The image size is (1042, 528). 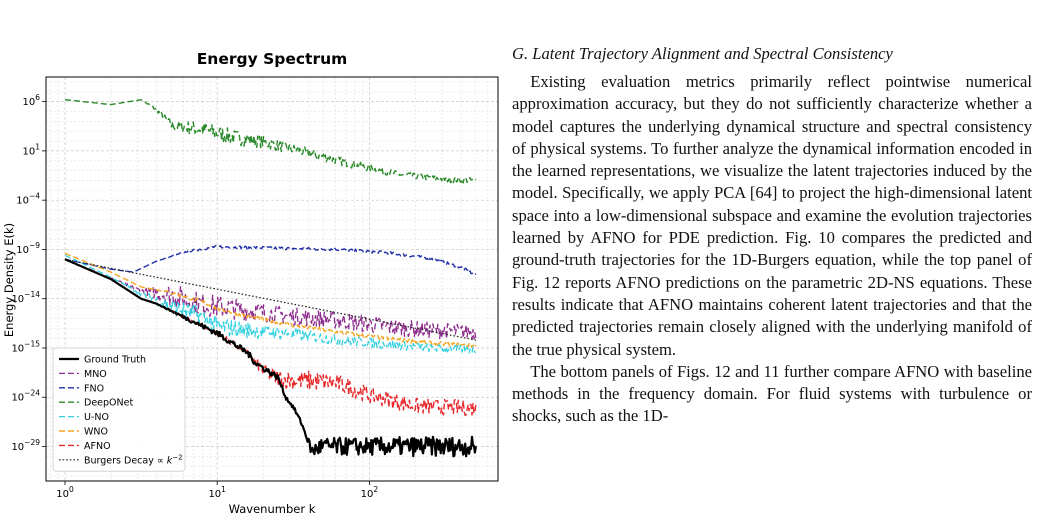 I want to click on x-axis-label-text: Wavenumber k, so click(x=272, y=509).